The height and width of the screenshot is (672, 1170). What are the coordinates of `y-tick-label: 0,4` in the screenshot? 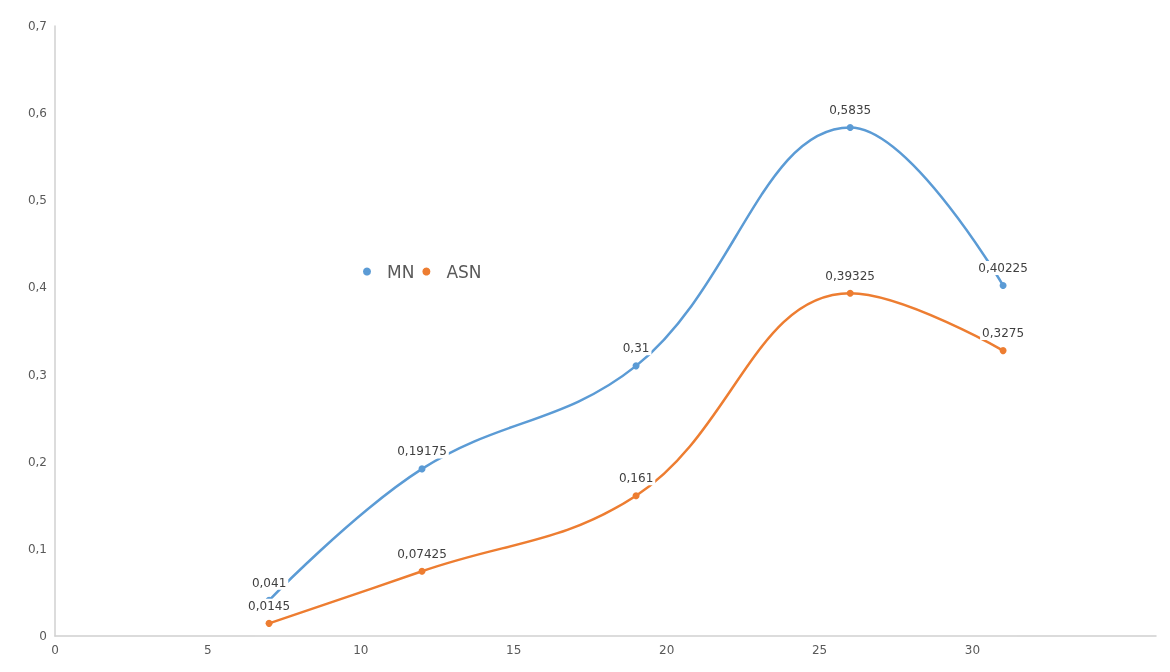 It's located at (37, 287).